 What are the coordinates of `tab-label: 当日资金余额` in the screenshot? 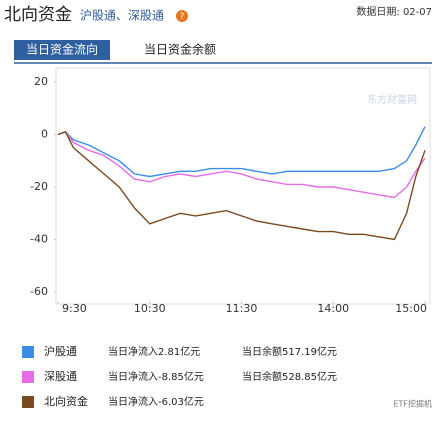 It's located at (180, 49).